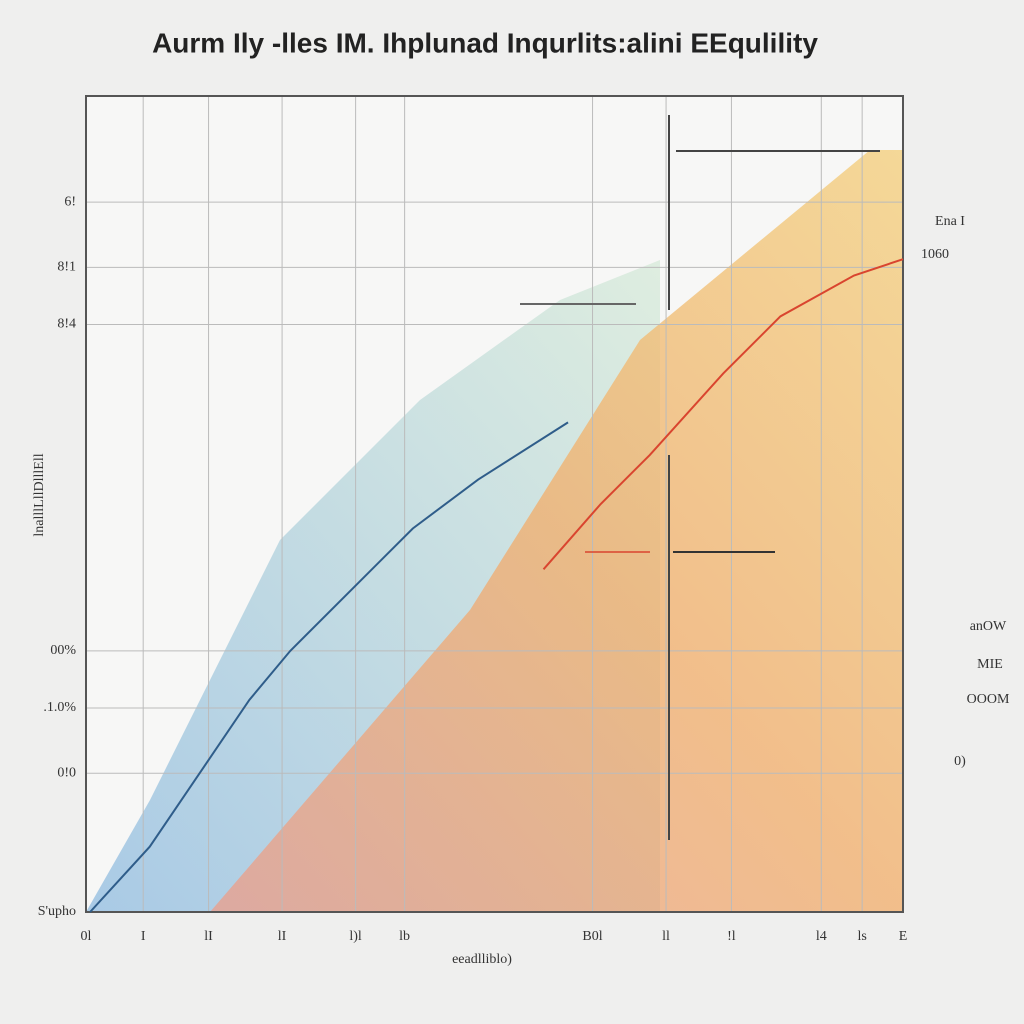 This screenshot has width=1024, height=1024. What do you see at coordinates (59, 707) in the screenshot?
I see `y-tick-label: .1.0%` at bounding box center [59, 707].